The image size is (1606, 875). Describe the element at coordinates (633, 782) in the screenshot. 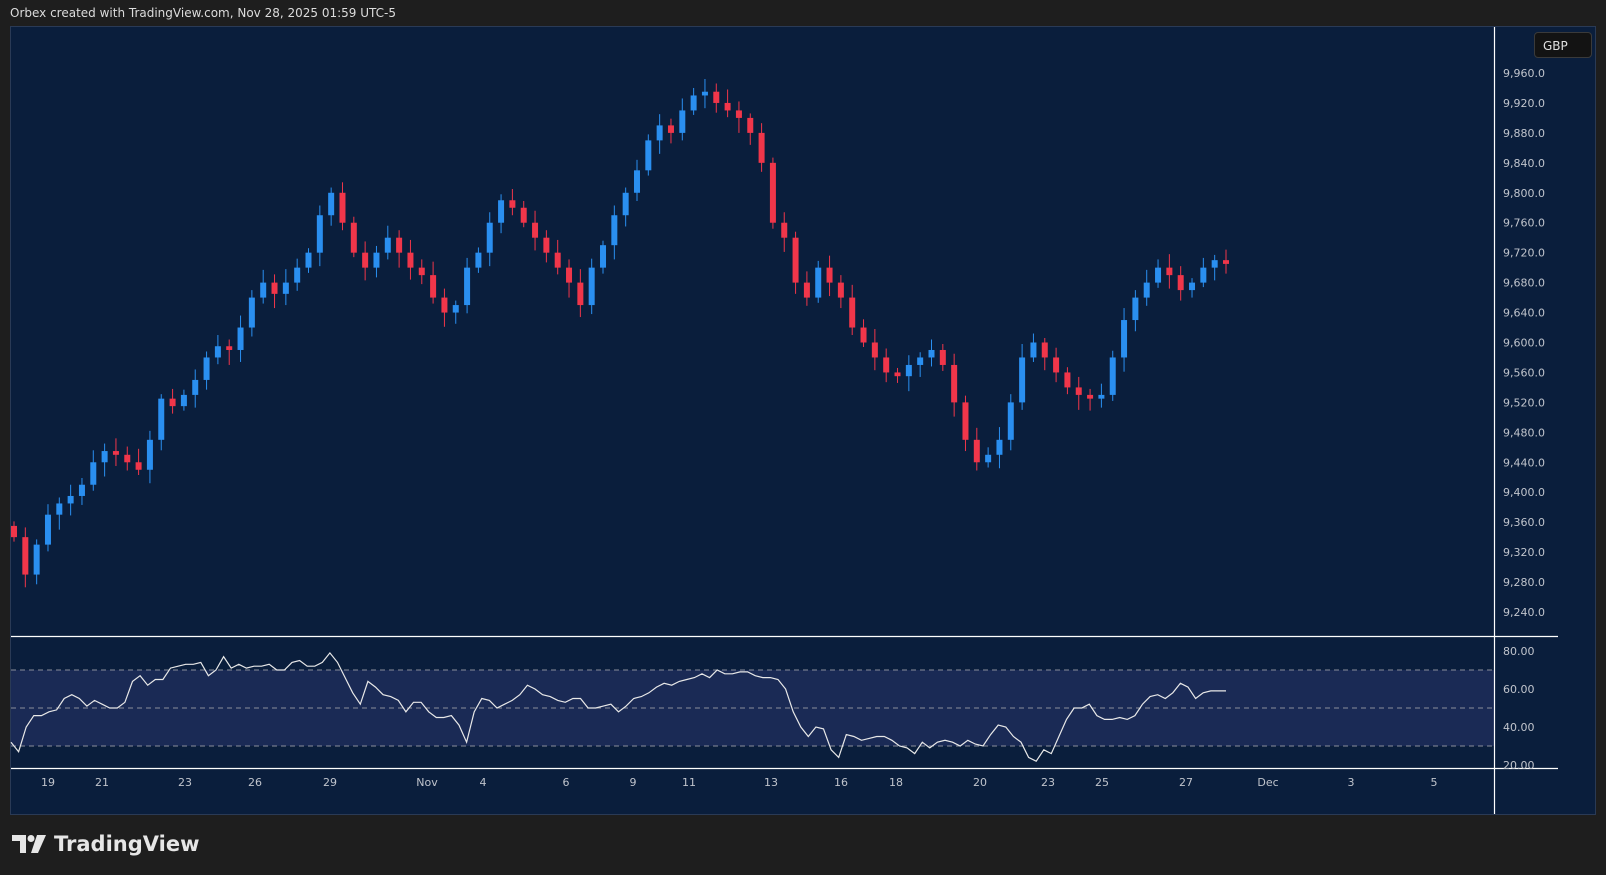

I see `time-axis-tick: 9` at that location.